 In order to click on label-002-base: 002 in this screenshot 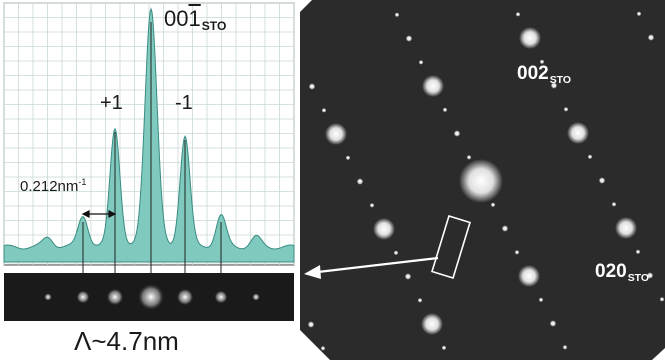, I will do `click(533, 73)`.